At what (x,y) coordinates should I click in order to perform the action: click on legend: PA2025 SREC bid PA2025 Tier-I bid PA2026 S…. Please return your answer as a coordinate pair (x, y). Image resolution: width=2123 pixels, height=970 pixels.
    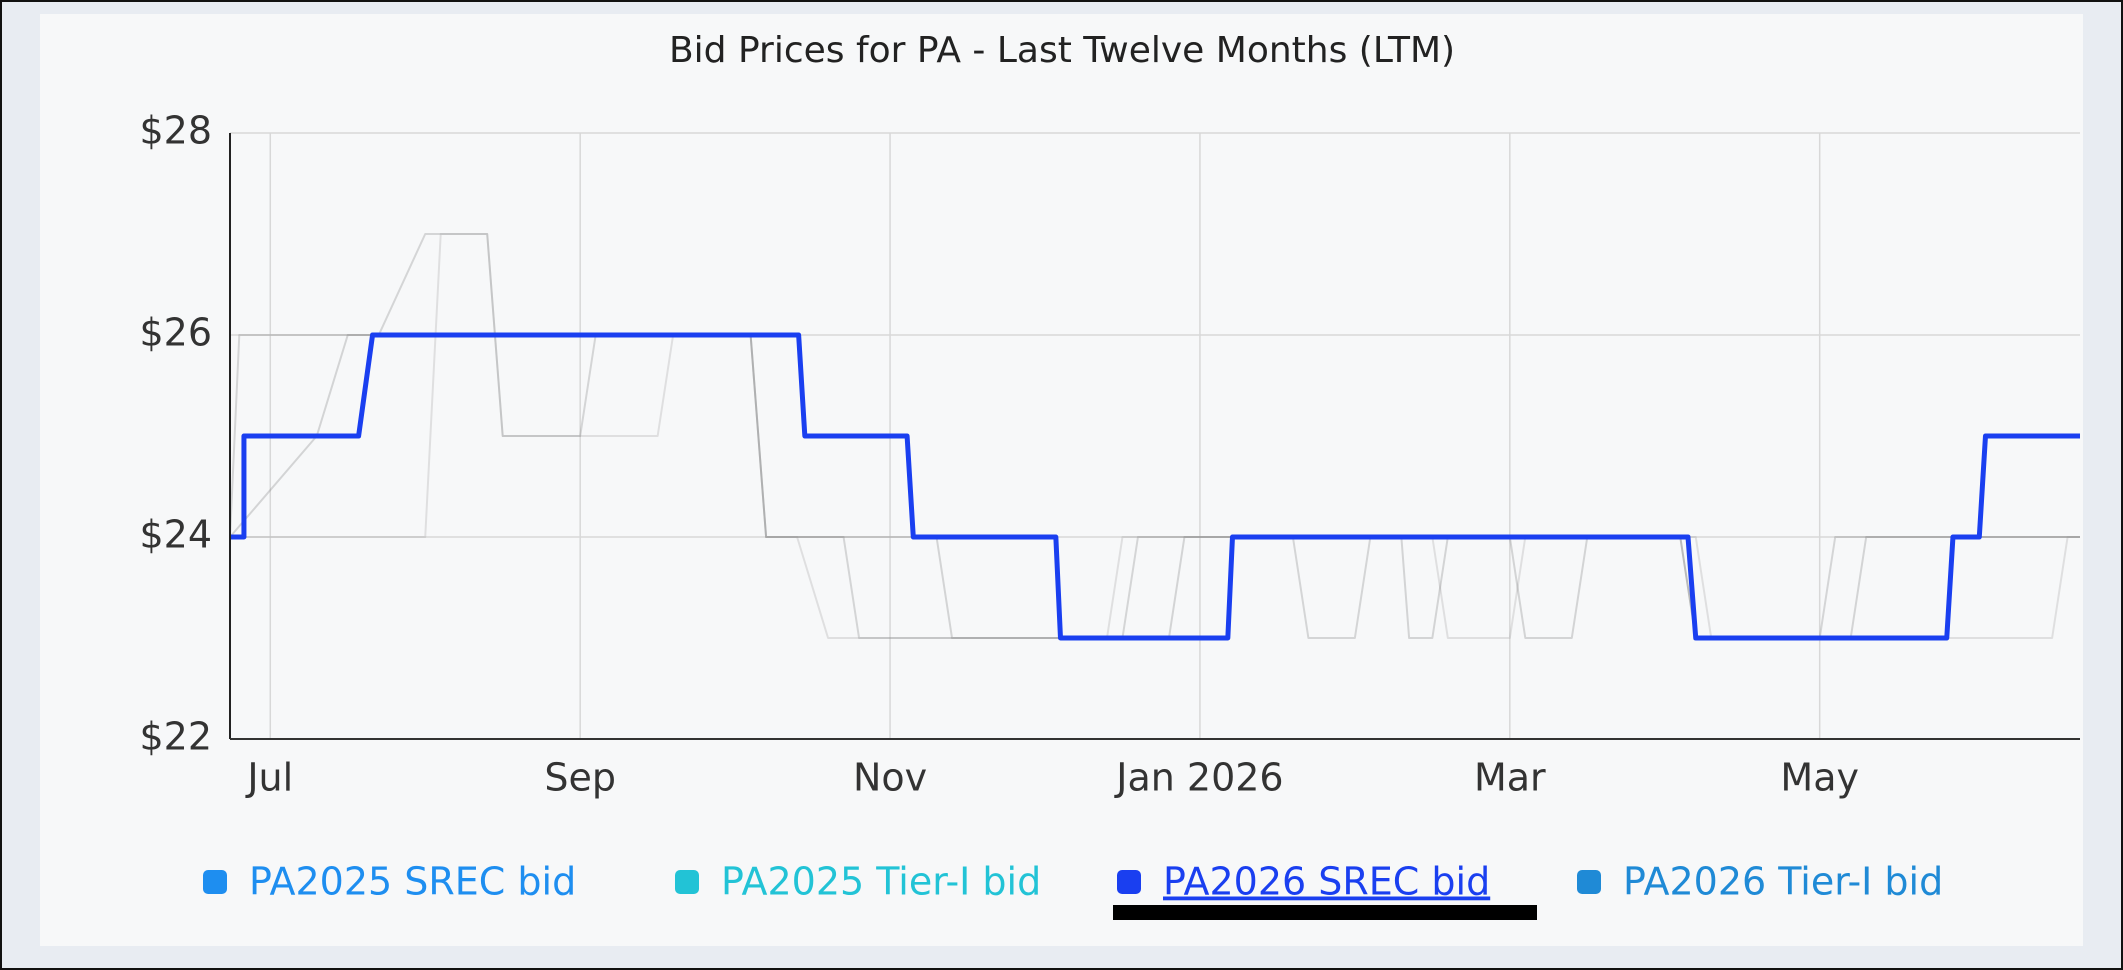
    Looking at the image, I should click on (1073, 890).